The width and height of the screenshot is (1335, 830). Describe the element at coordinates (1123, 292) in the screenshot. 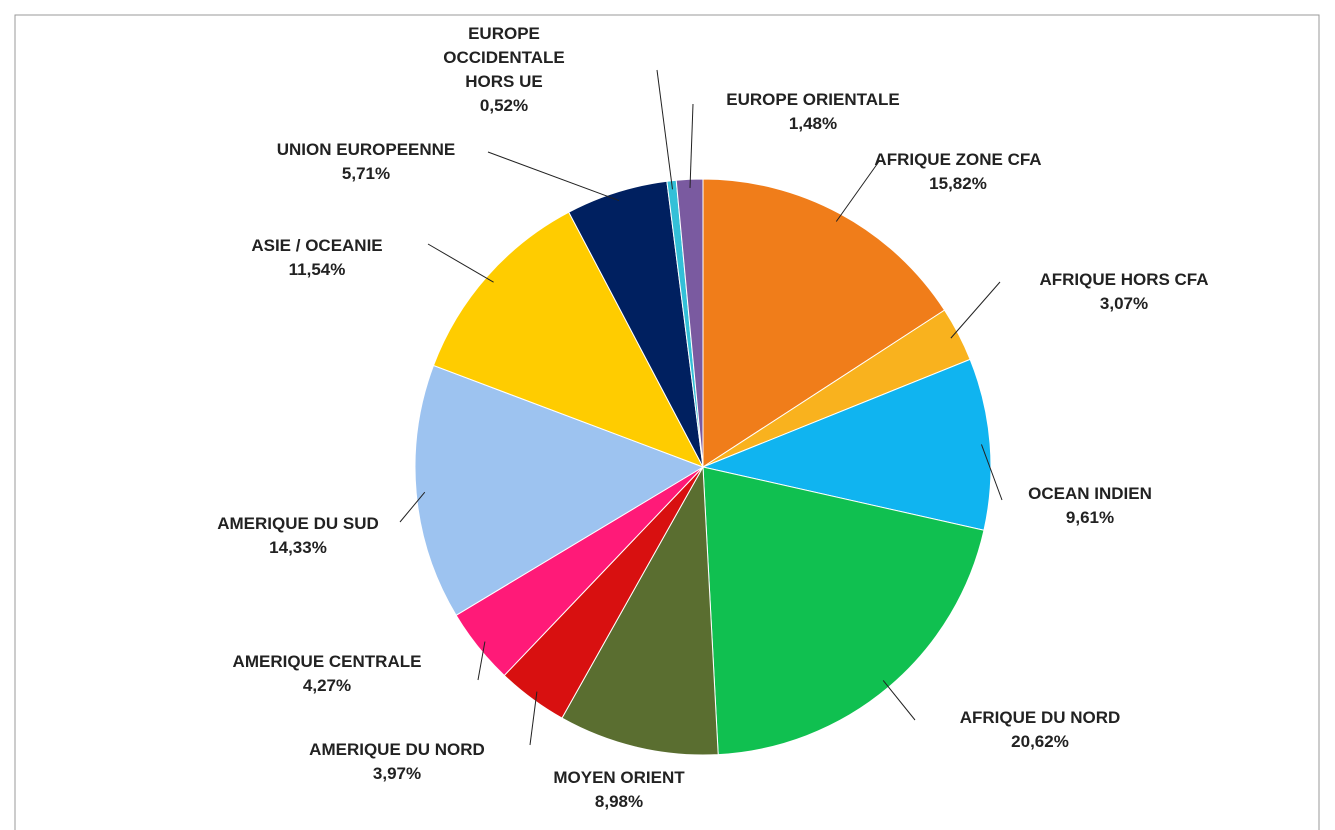

I see `data-label: AFRIQUE HORS CFA 3,07%` at that location.